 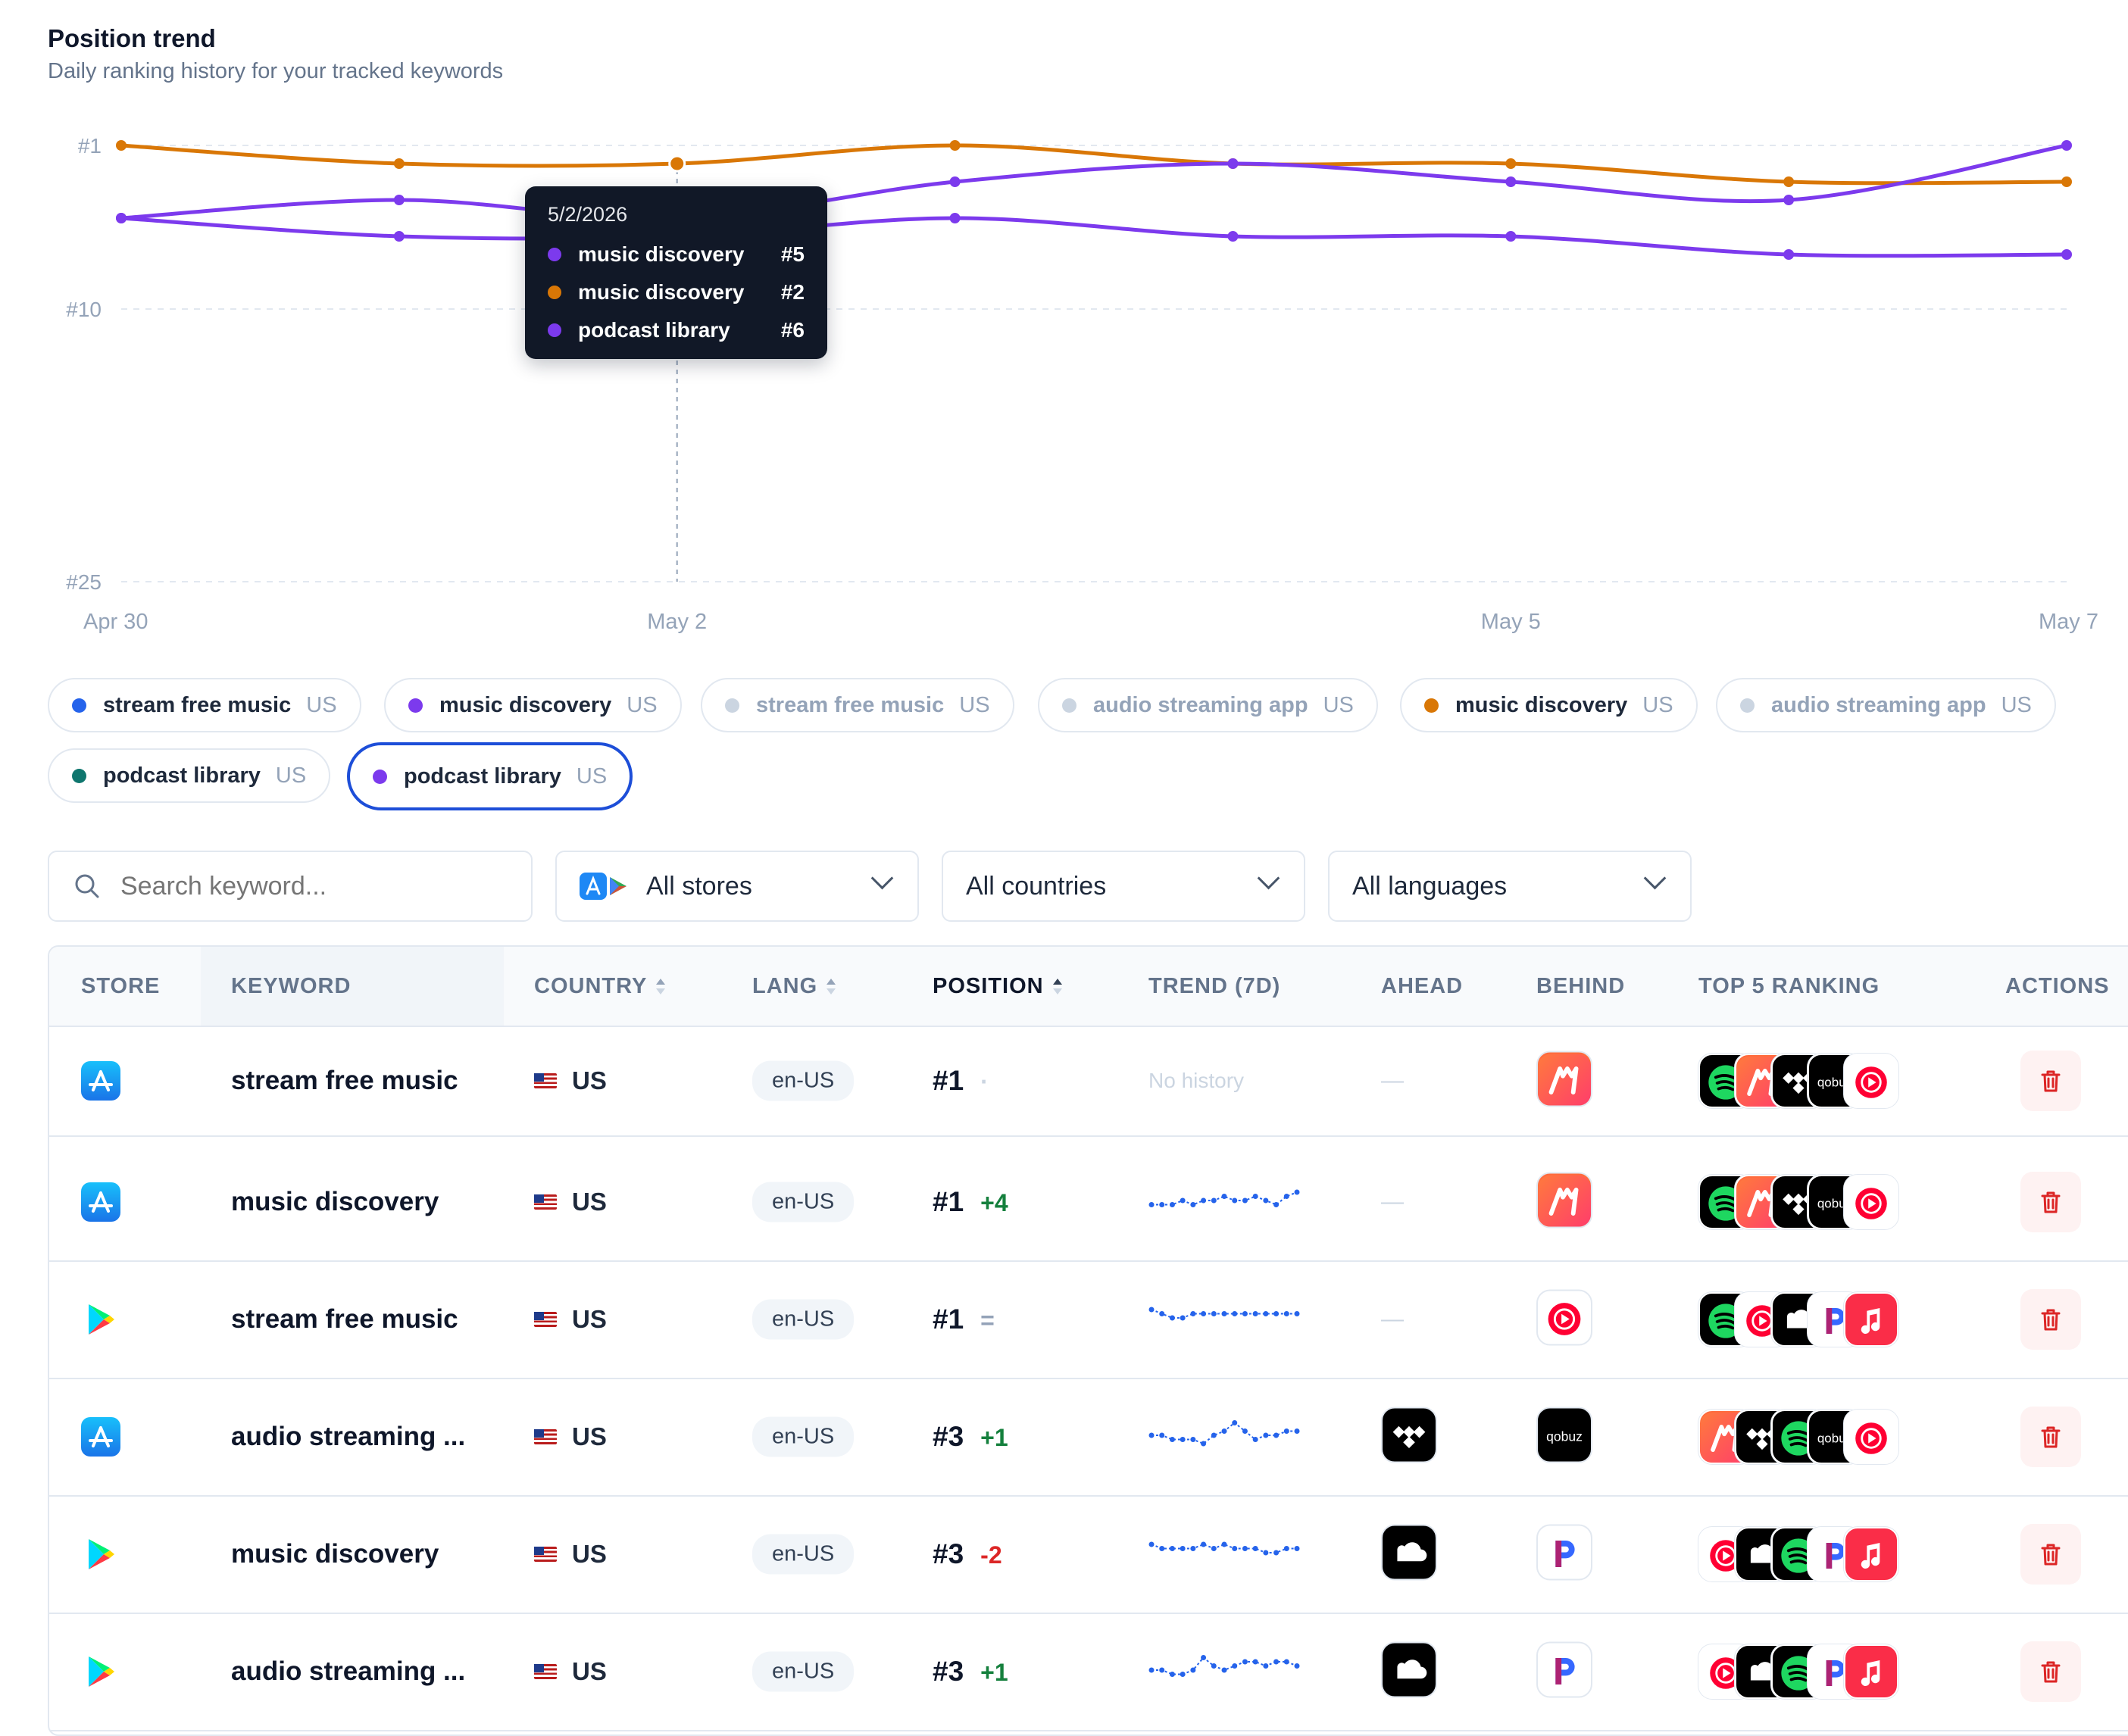 What do you see at coordinates (600, 987) in the screenshot?
I see `col-country-header: COUNTRY` at bounding box center [600, 987].